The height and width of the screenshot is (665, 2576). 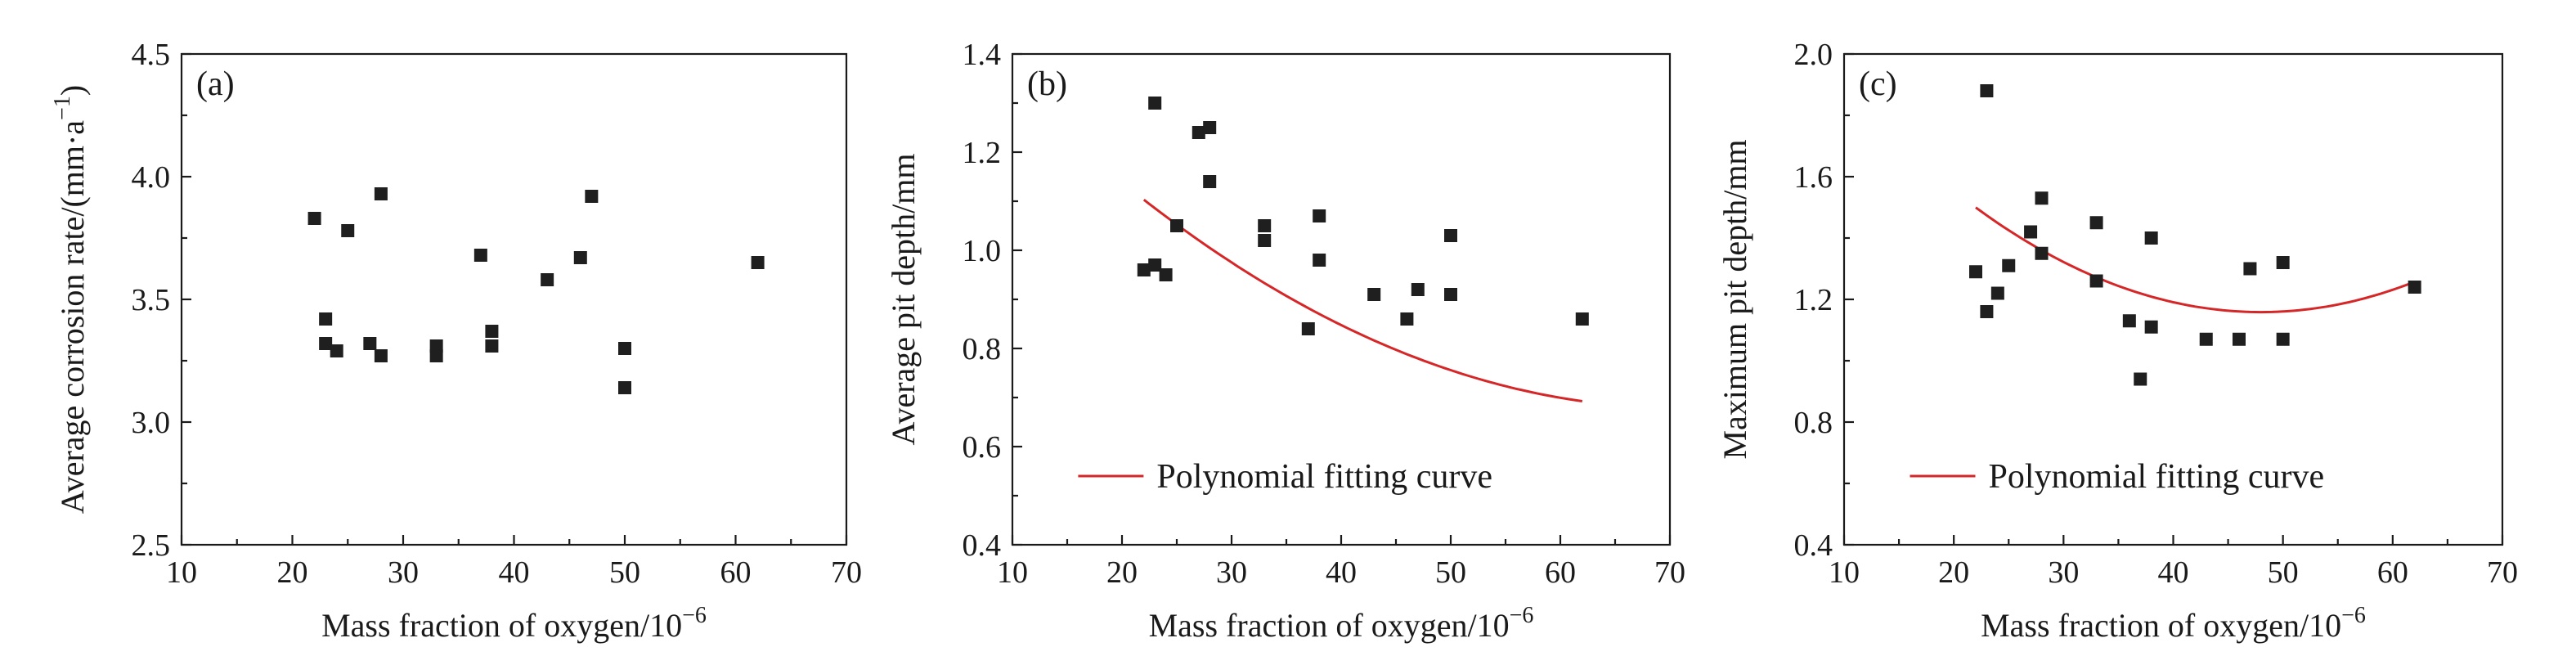 I want to click on y-tick-label: 1.0, so click(x=982, y=251).